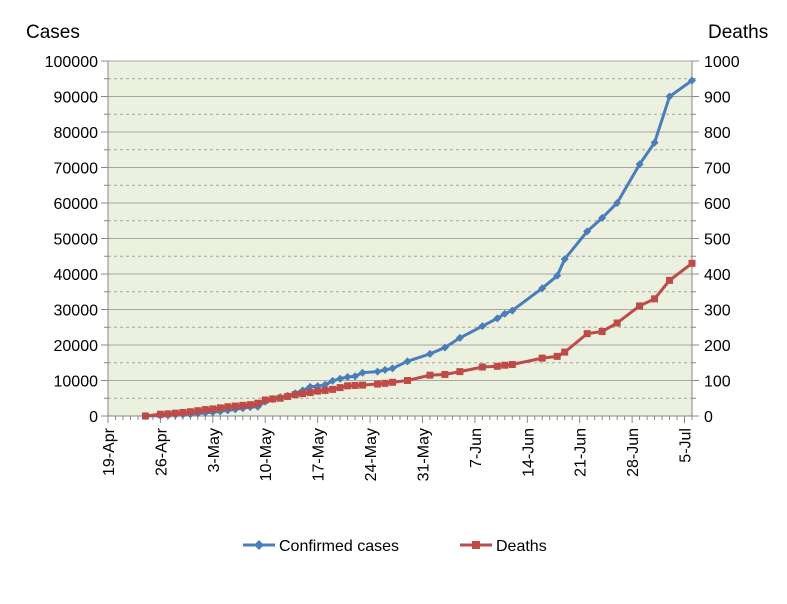  I want to click on right-tick-label: 0, so click(708, 417).